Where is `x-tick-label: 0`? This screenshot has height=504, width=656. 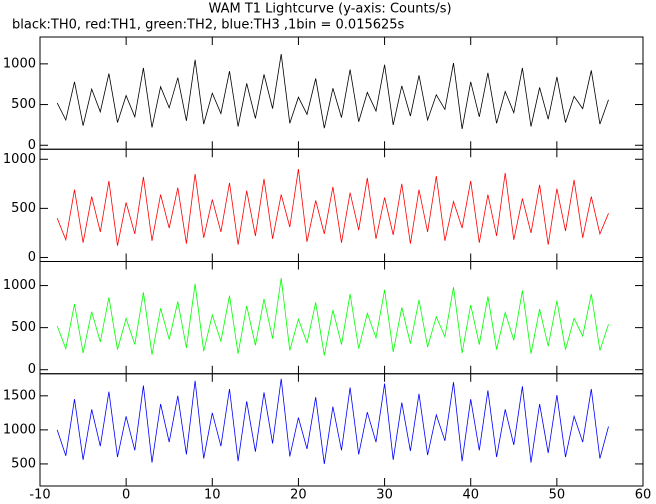
x-tick-label: 0 is located at coordinates (126, 495).